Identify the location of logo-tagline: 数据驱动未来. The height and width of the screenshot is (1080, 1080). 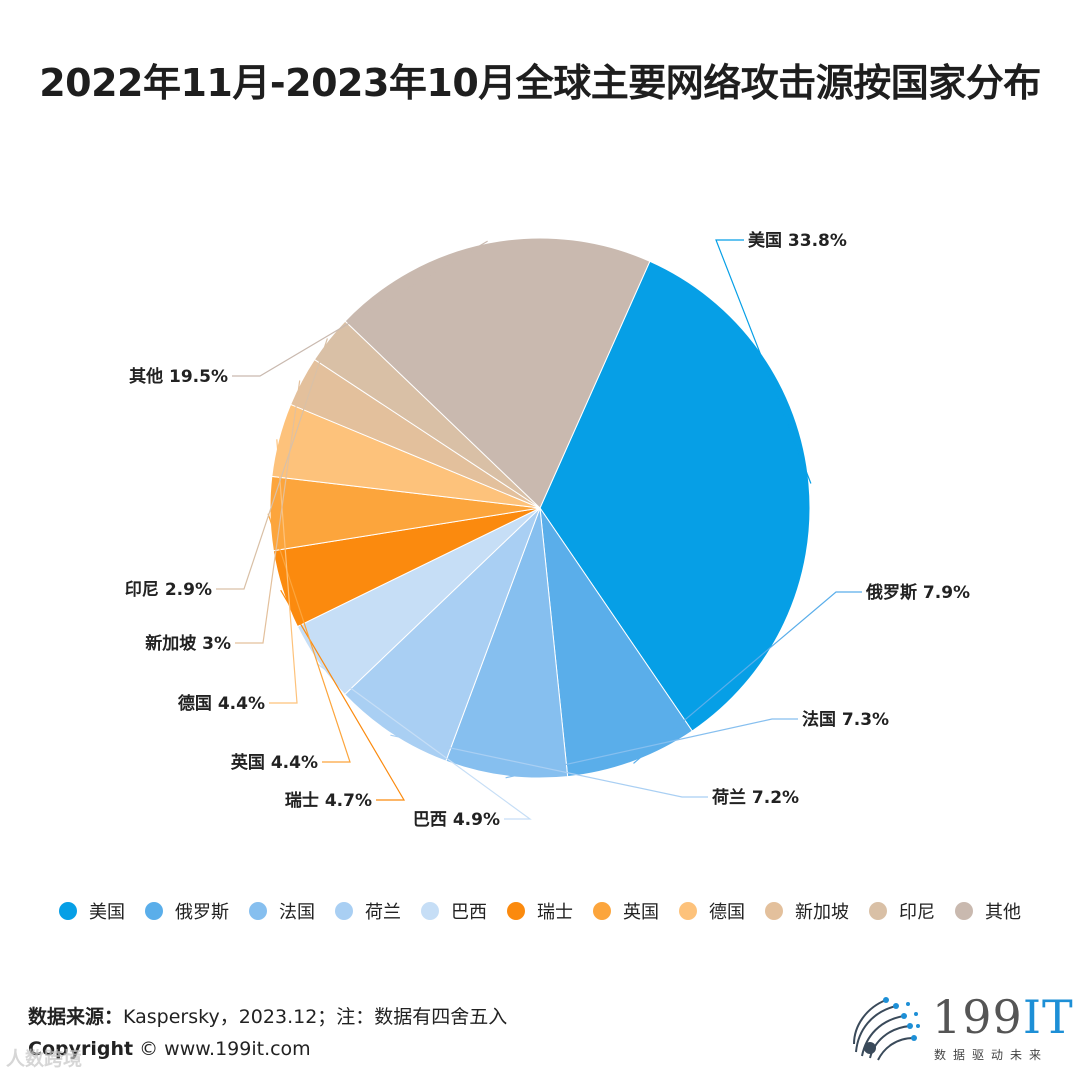
(991, 1055).